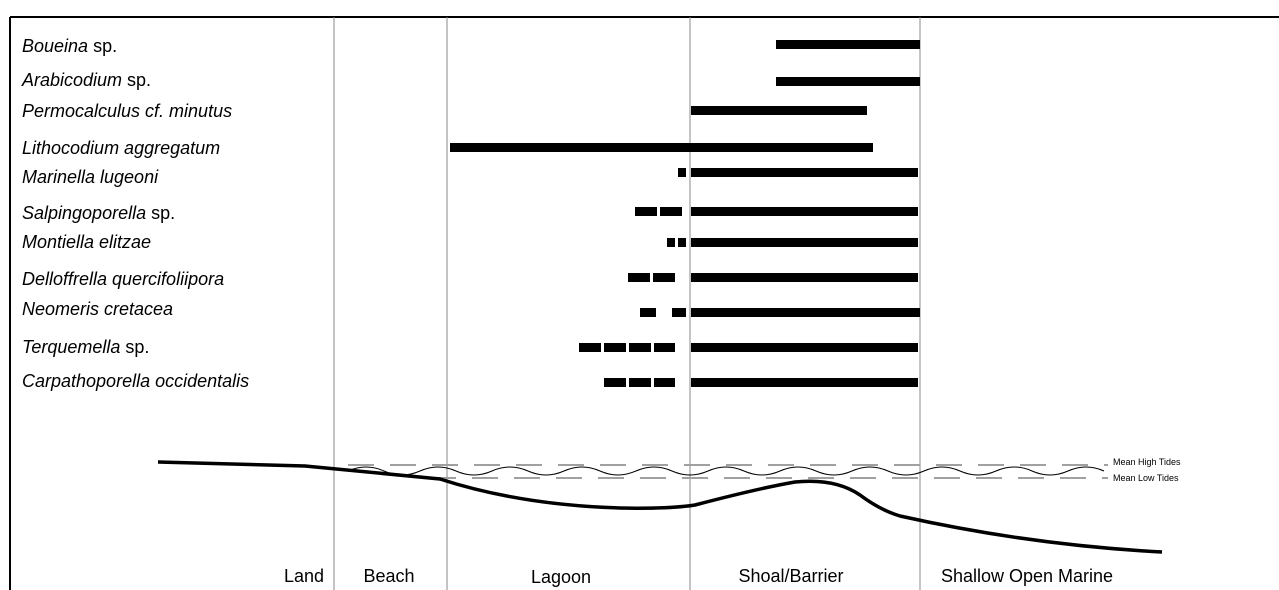 The width and height of the screenshot is (1279, 590). What do you see at coordinates (790, 576) in the screenshot?
I see `zone-label-shoal-barrier: Shoal/Barrier` at bounding box center [790, 576].